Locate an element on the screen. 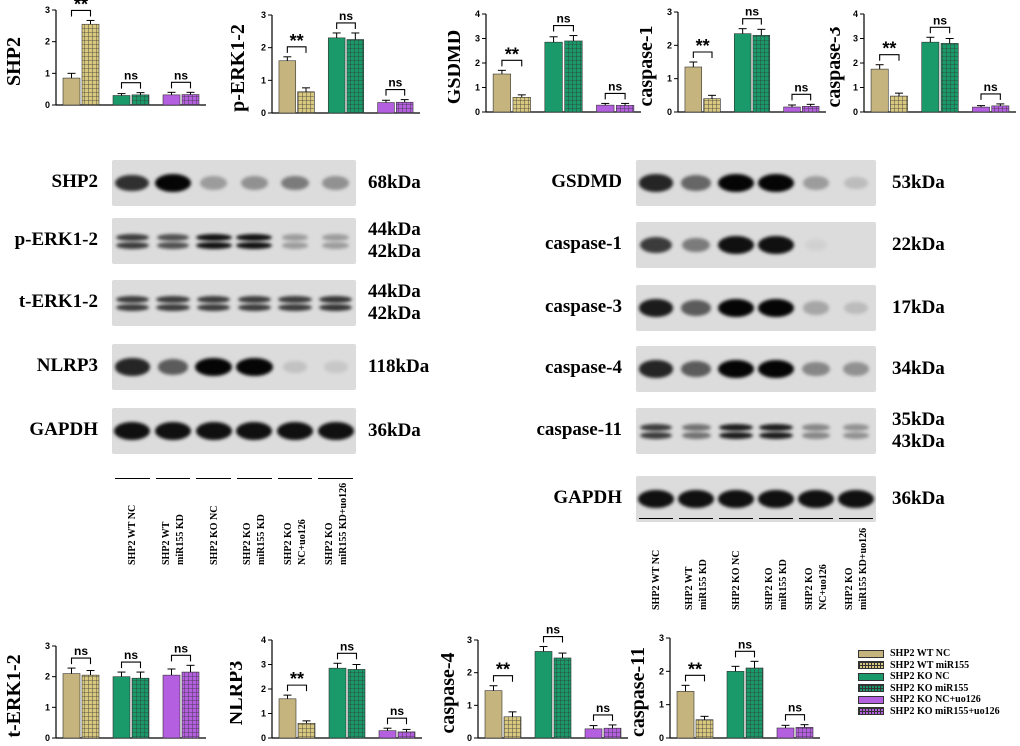 The image size is (1020, 746). y-axis-label: p-ERK1-2 is located at coordinates (239, 68).